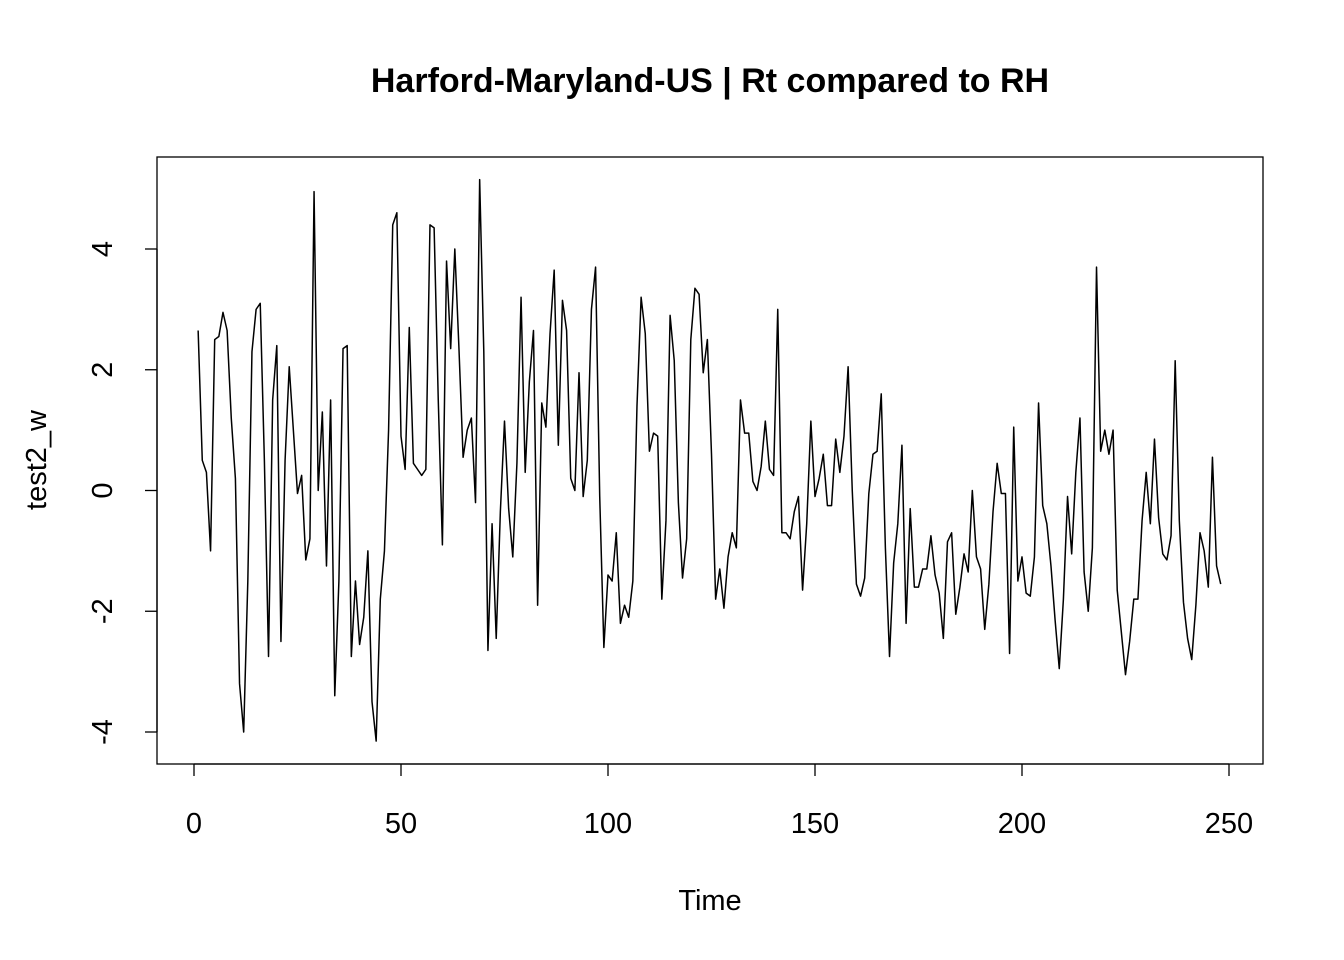  What do you see at coordinates (37, 459) in the screenshot?
I see `y-axis-label: test2_w` at bounding box center [37, 459].